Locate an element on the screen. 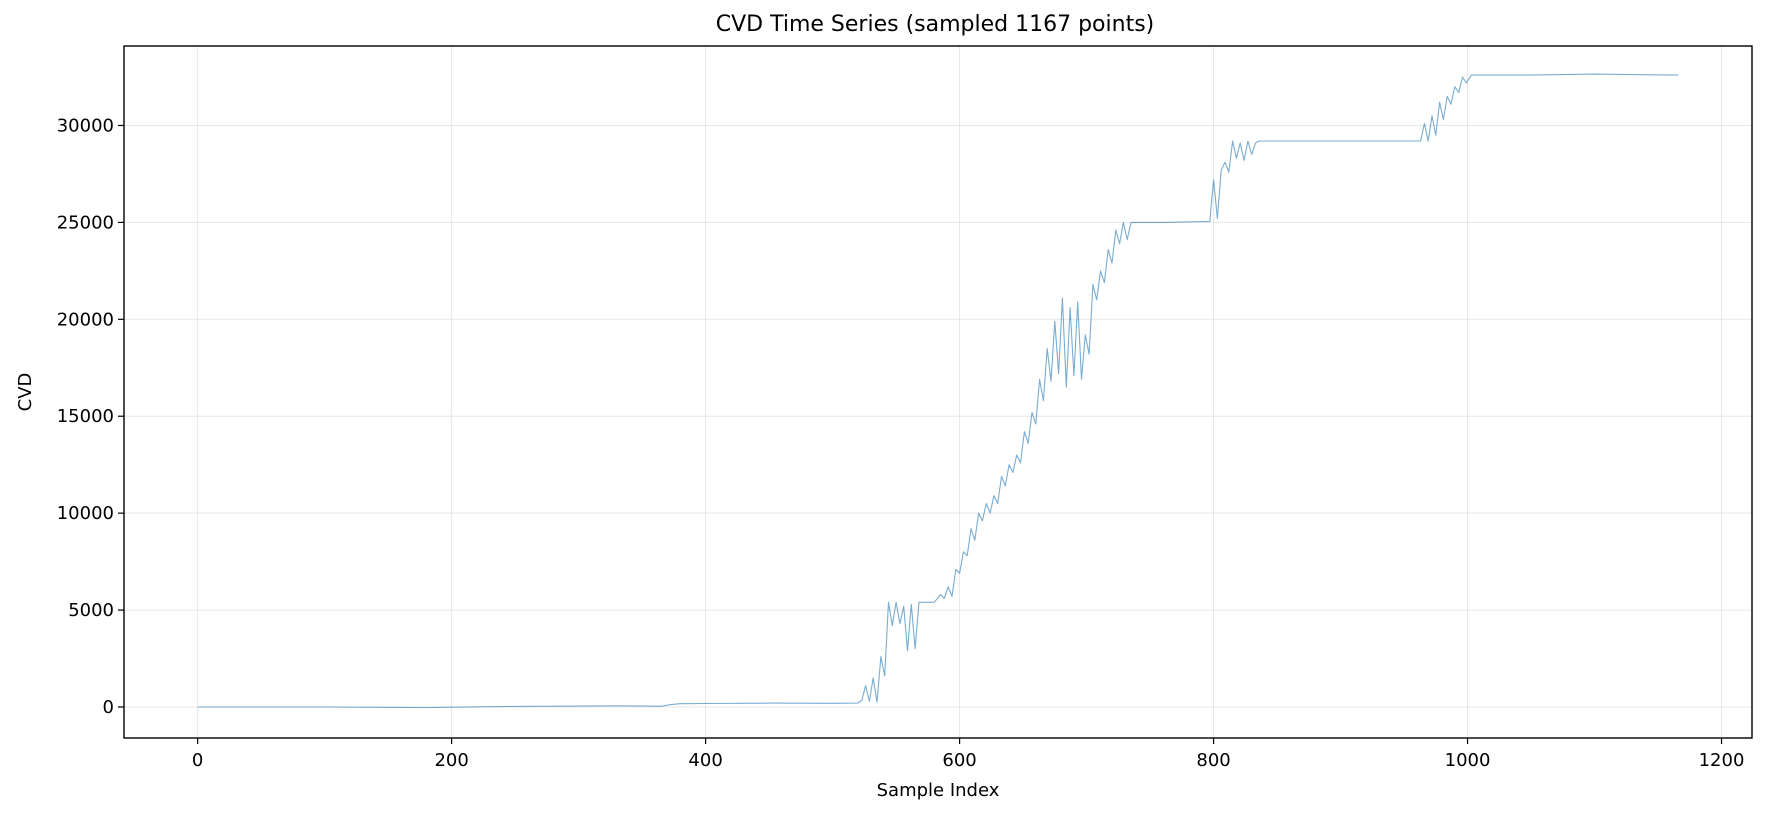 This screenshot has height=817, width=1766. y-tick-label: 5000 is located at coordinates (91, 610).